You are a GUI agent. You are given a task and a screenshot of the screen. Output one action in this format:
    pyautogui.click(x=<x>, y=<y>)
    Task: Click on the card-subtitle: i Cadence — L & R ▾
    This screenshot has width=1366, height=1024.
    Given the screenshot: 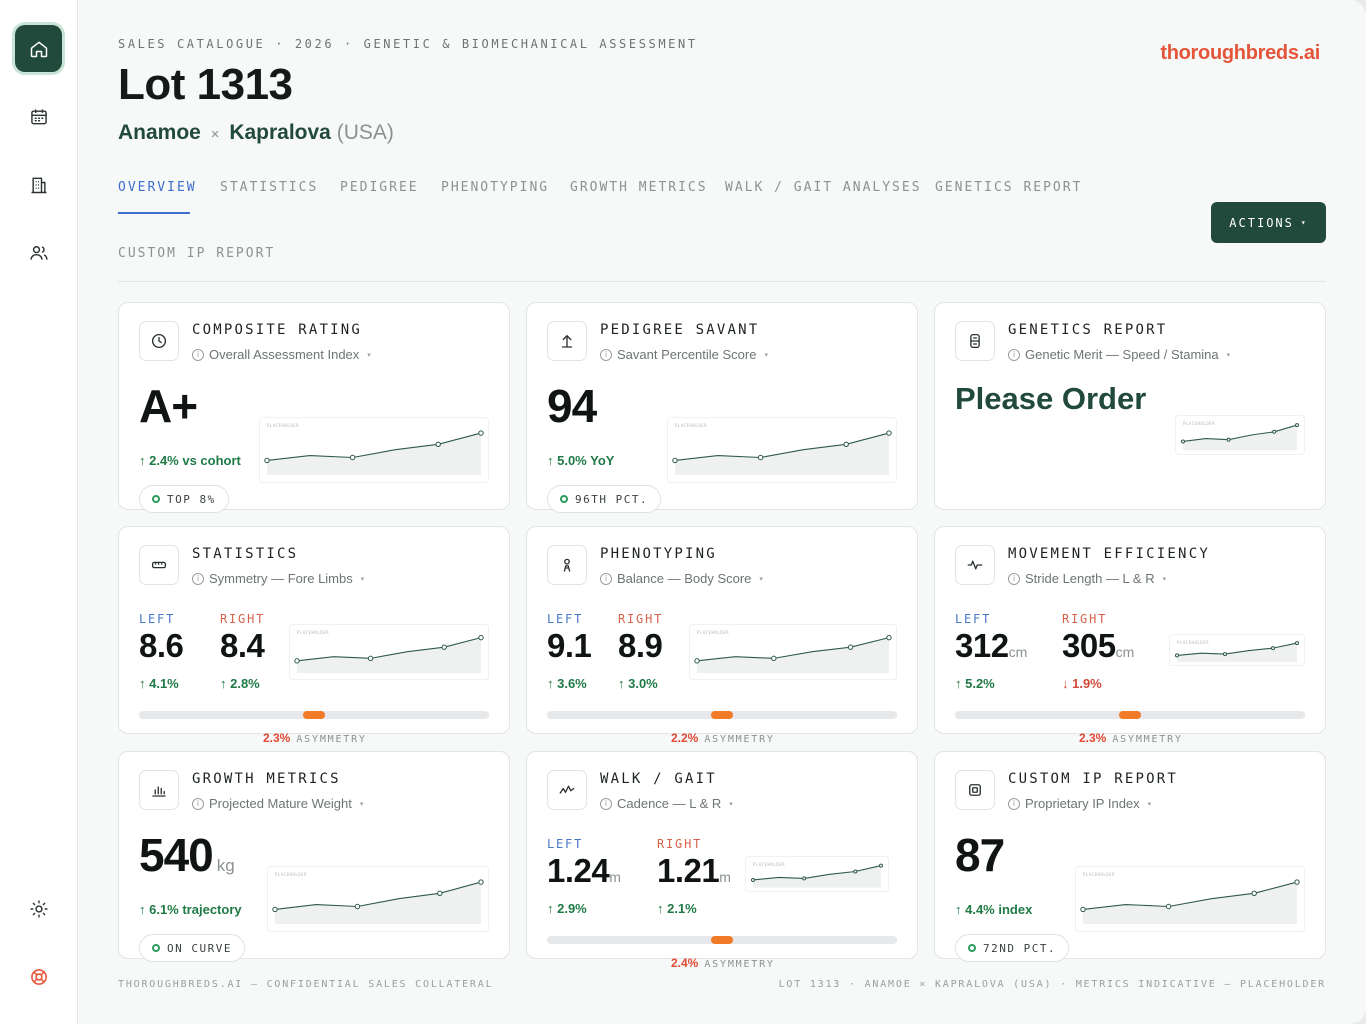 What is the action you would take?
    pyautogui.click(x=666, y=803)
    